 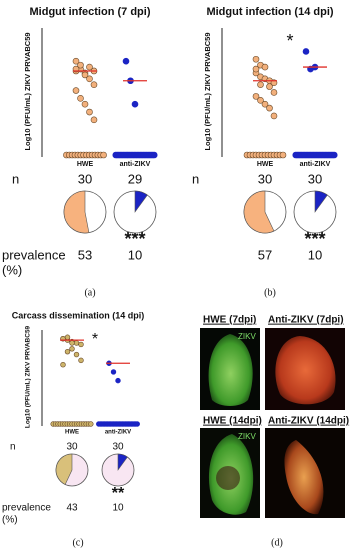 What do you see at coordinates (269, 12) in the screenshot?
I see `chart-title: Midgut infection (14 dpi)` at bounding box center [269, 12].